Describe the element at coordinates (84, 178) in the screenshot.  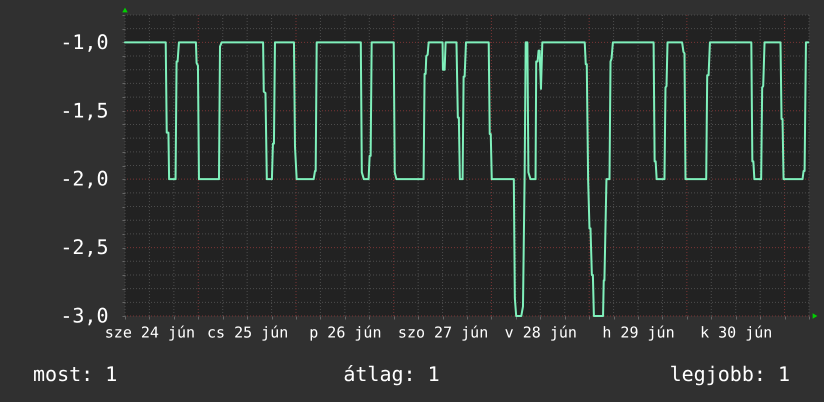
I see `y-tick-label: -2,0` at that location.